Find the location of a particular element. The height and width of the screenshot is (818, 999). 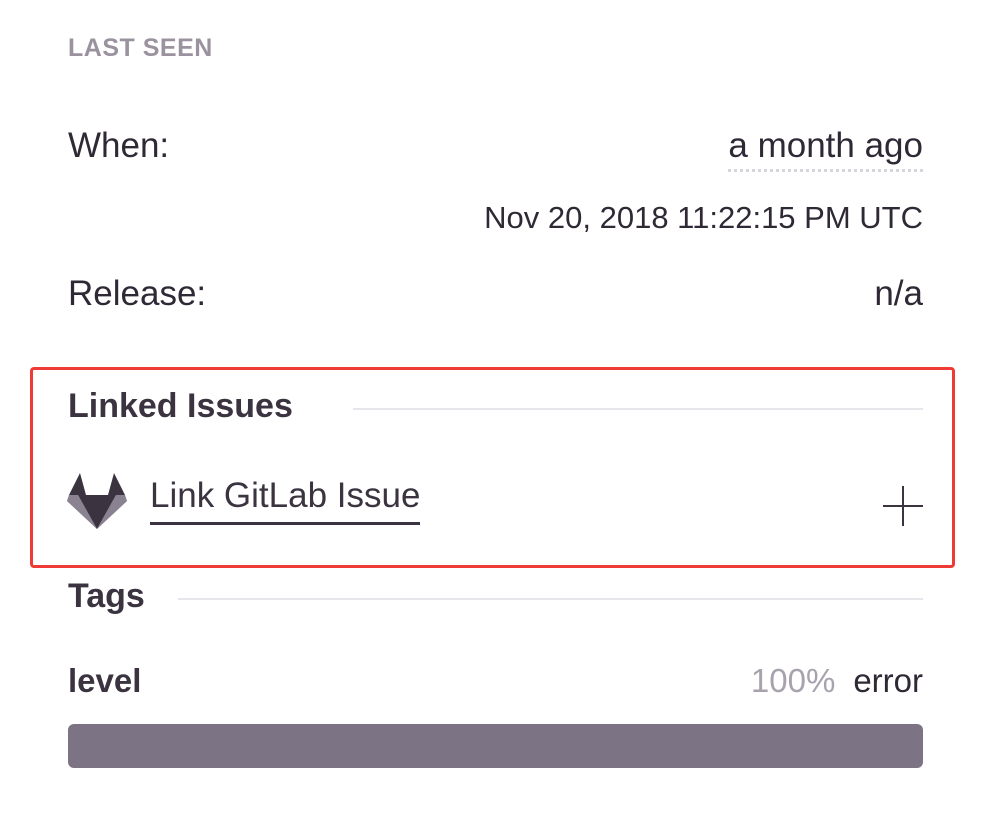

release-label: Release: is located at coordinates (137, 293).